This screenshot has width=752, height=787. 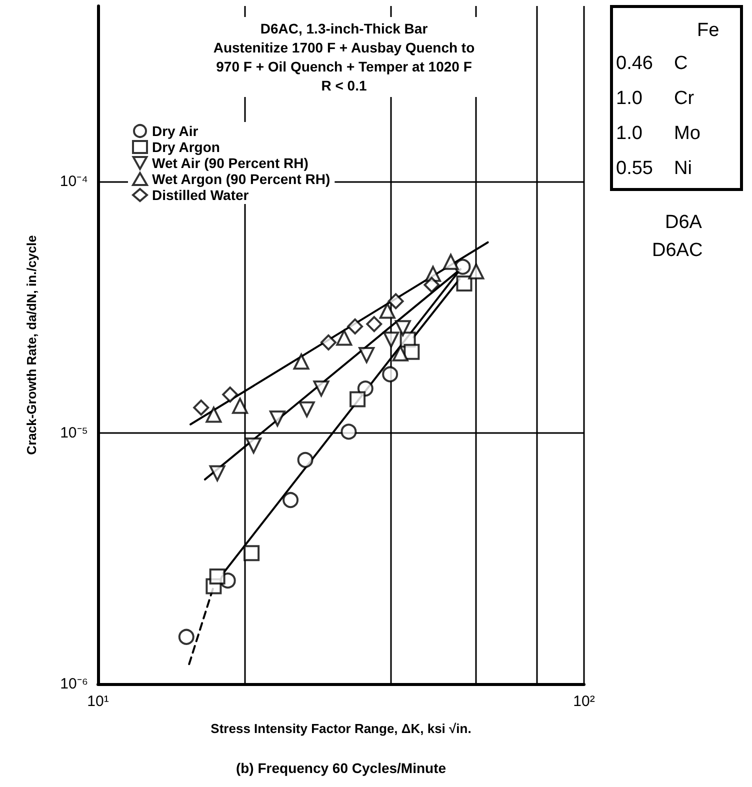 What do you see at coordinates (74, 433) in the screenshot?
I see `y-tick-label: 10⁻⁵` at bounding box center [74, 433].